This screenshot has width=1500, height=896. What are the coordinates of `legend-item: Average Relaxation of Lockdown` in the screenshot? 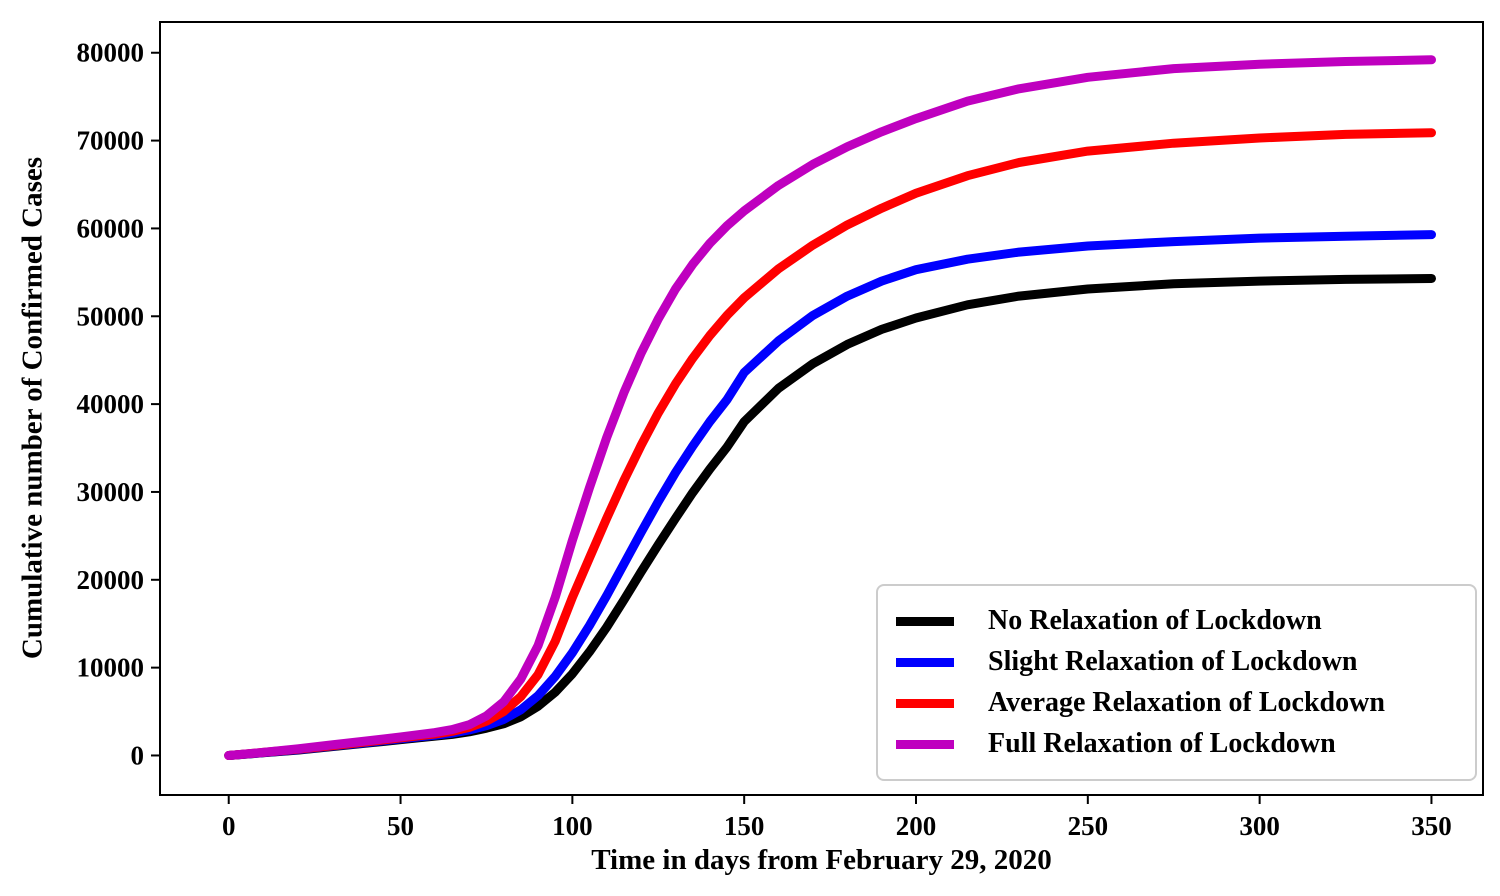 It's located at (1176, 703).